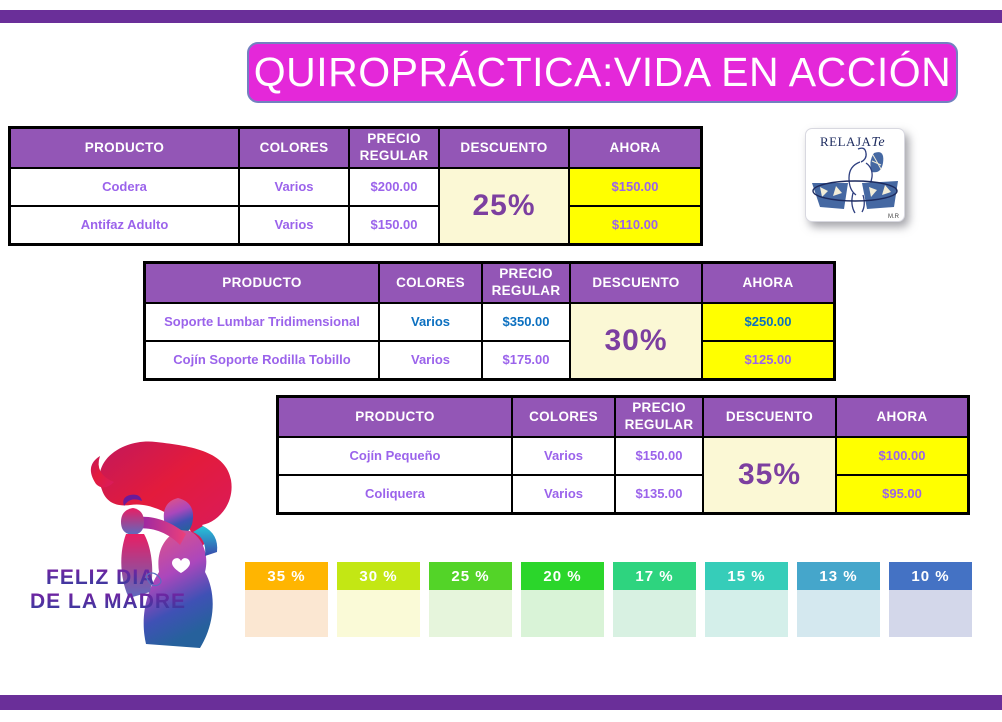  Describe the element at coordinates (636, 341) in the screenshot. I see `discount-percentage-cell: 30%` at that location.